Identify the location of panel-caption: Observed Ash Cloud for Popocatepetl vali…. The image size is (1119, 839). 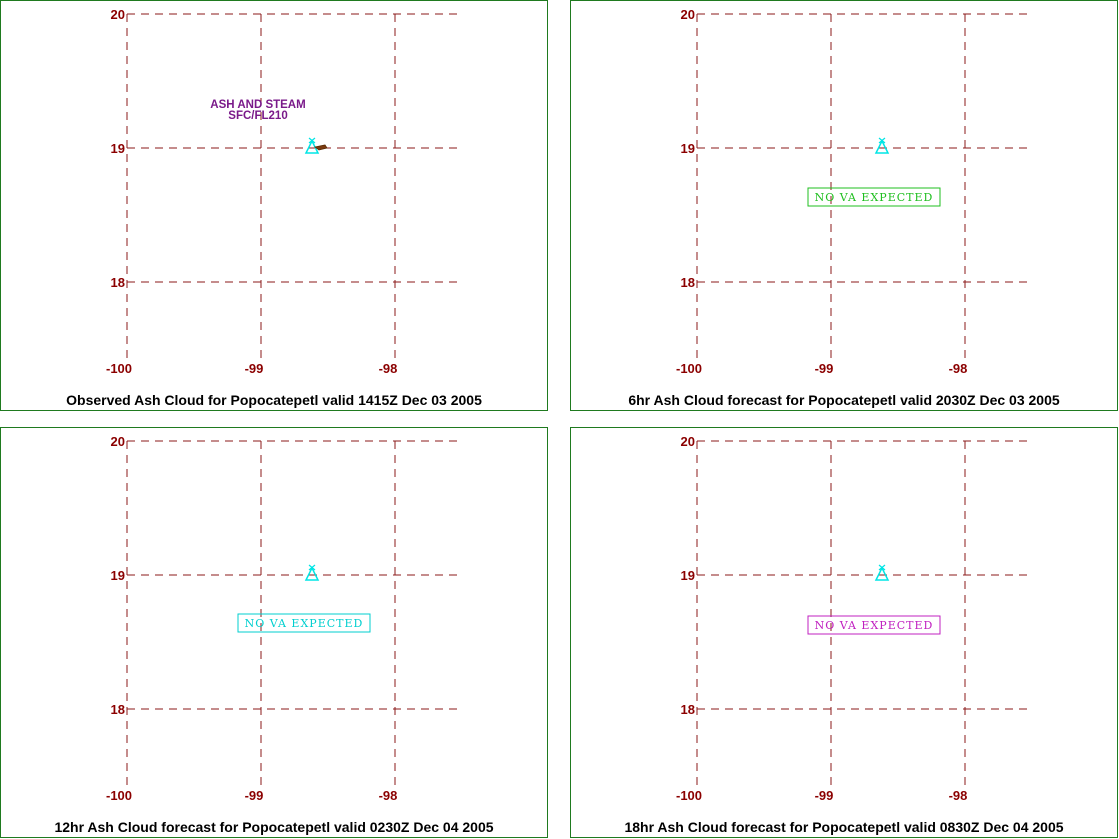
(274, 400).